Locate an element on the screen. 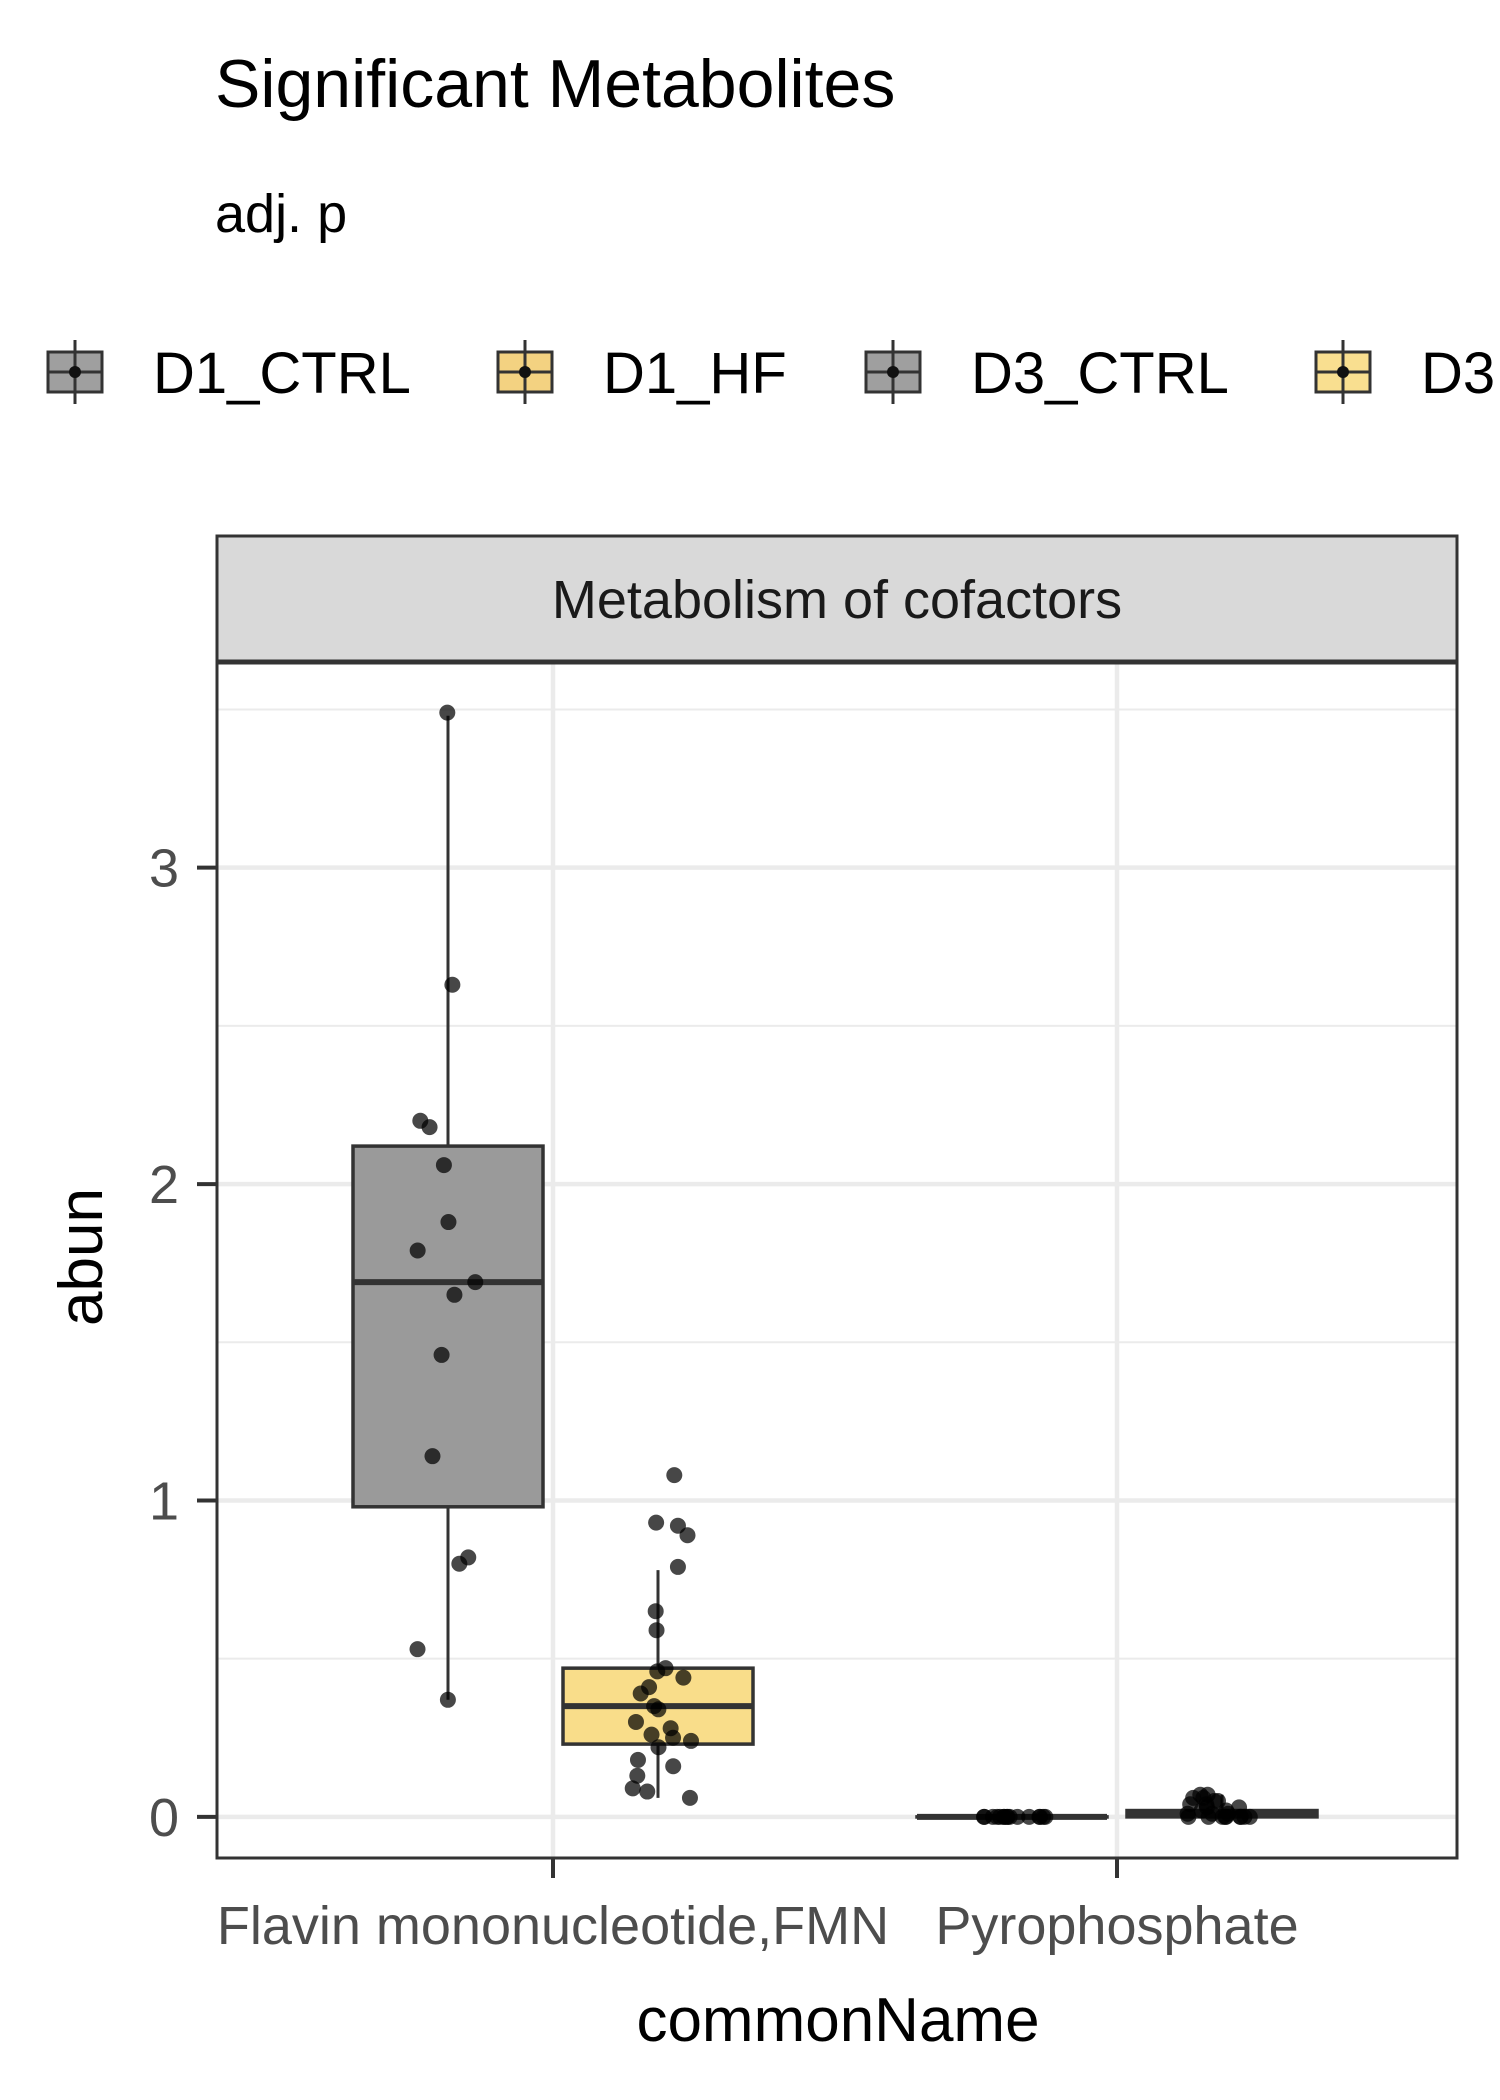 The width and height of the screenshot is (1500, 2100). box-D1_HF is located at coordinates (658, 1636).